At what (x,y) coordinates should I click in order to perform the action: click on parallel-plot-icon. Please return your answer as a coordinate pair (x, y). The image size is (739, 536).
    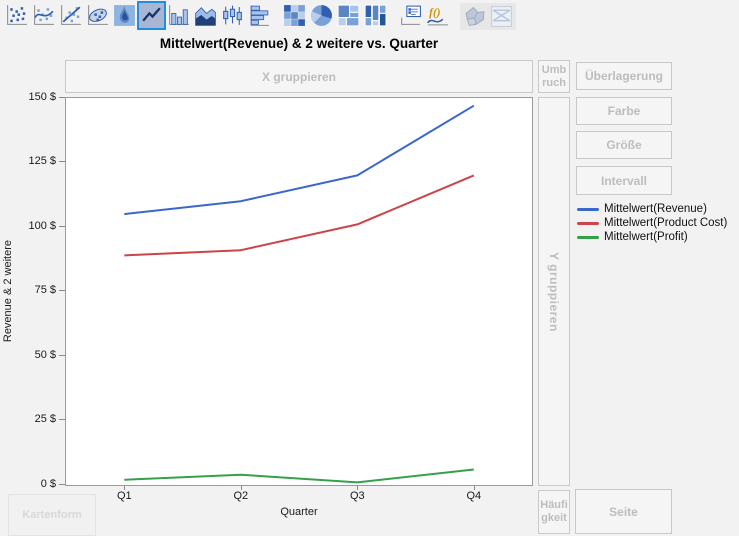
    Looking at the image, I should click on (501, 16).